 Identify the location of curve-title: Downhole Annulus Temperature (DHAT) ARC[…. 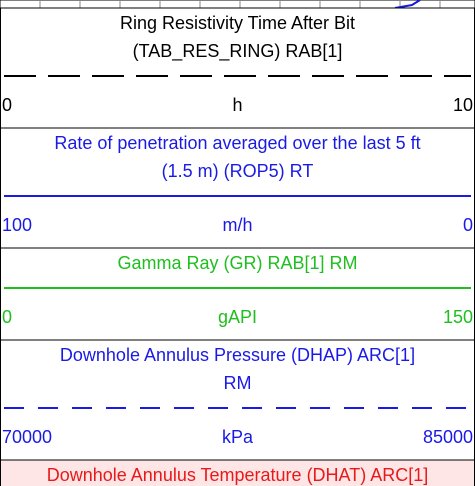
(238, 475).